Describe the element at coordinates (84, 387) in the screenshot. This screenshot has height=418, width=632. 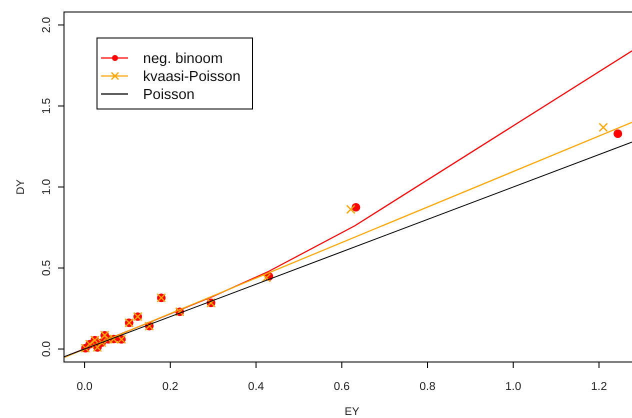
I see `x-tick-label: 0.0` at that location.